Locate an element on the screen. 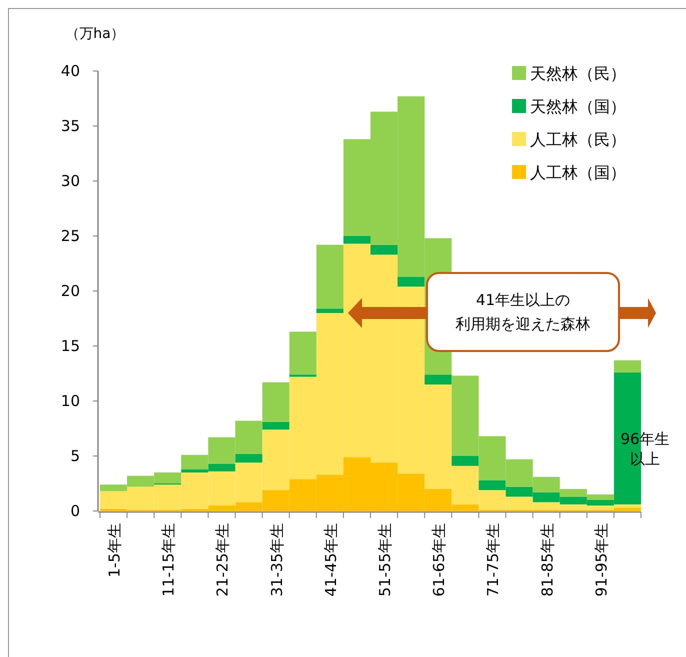  y-tick-label: 40 is located at coordinates (70, 71).